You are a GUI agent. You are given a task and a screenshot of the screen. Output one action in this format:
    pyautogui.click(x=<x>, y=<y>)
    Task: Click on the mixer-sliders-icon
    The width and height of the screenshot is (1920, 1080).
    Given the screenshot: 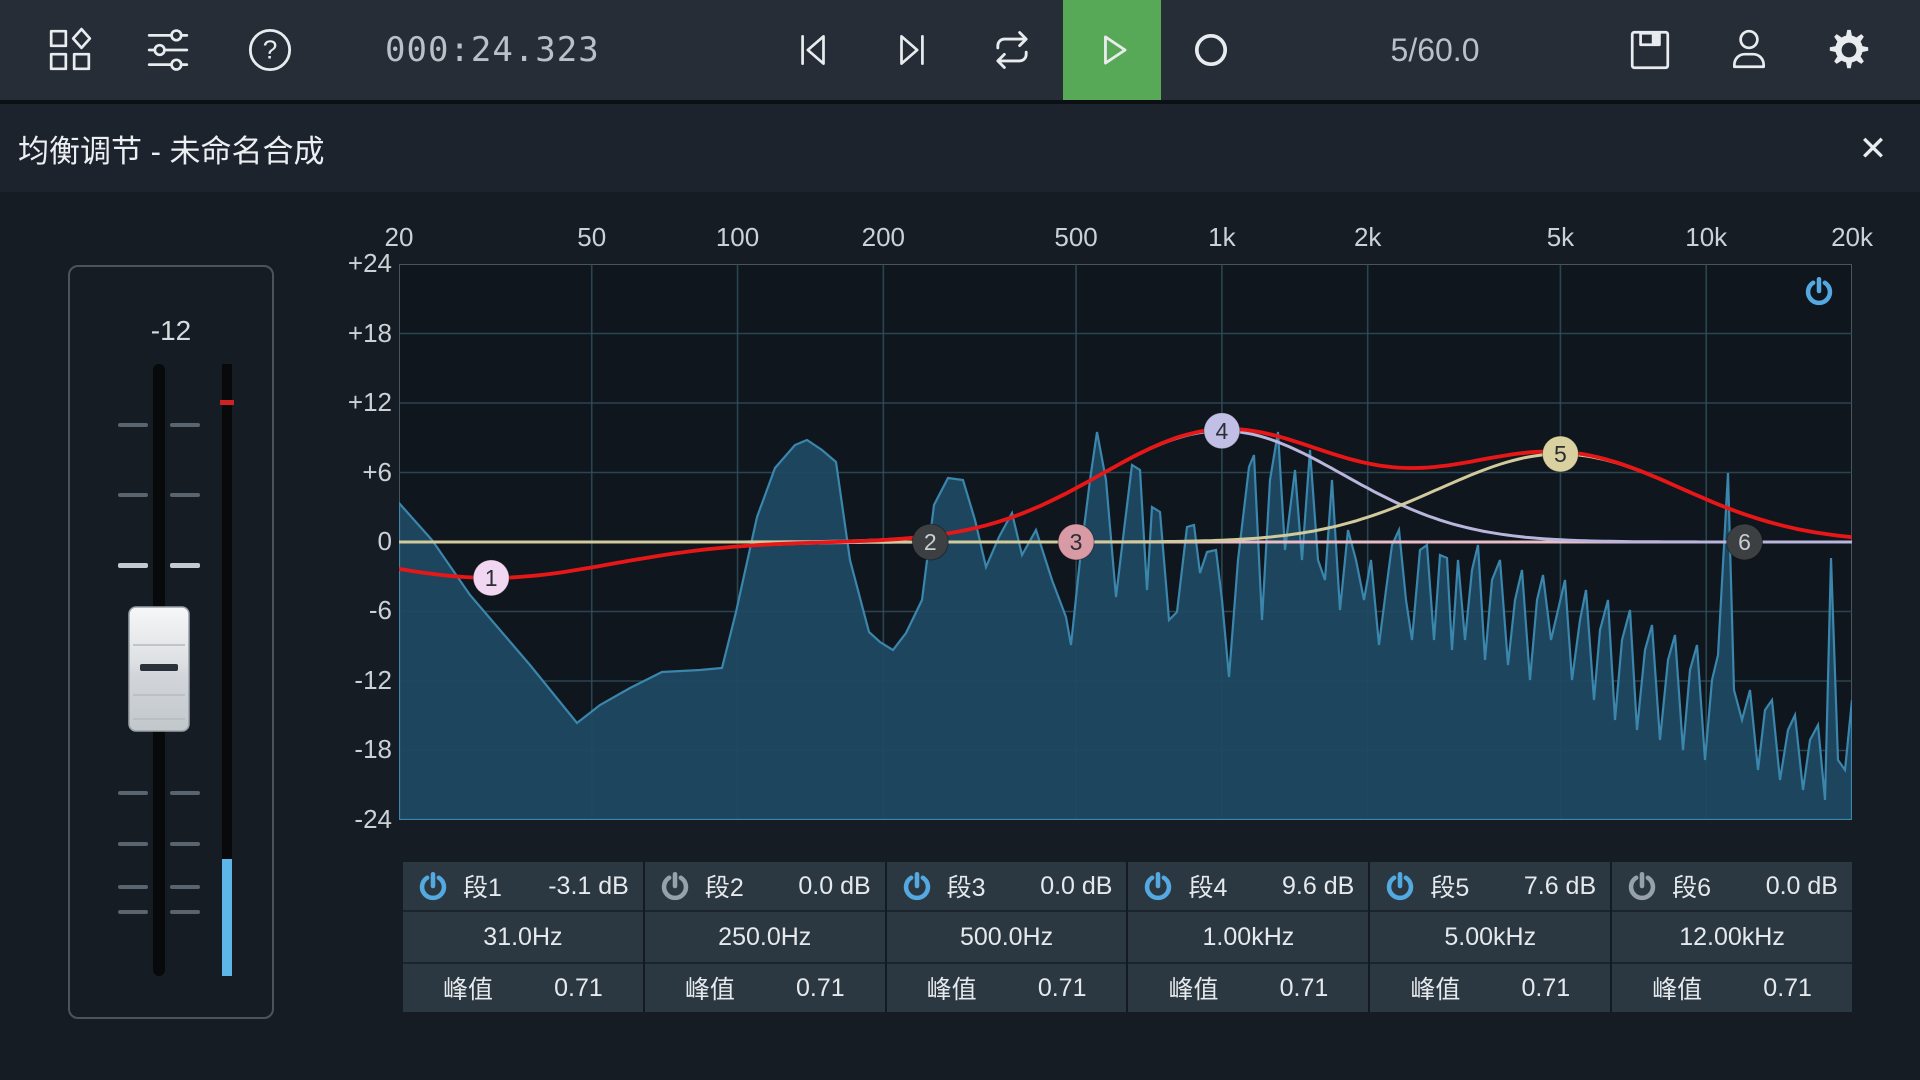 What is the action you would take?
    pyautogui.click(x=168, y=50)
    